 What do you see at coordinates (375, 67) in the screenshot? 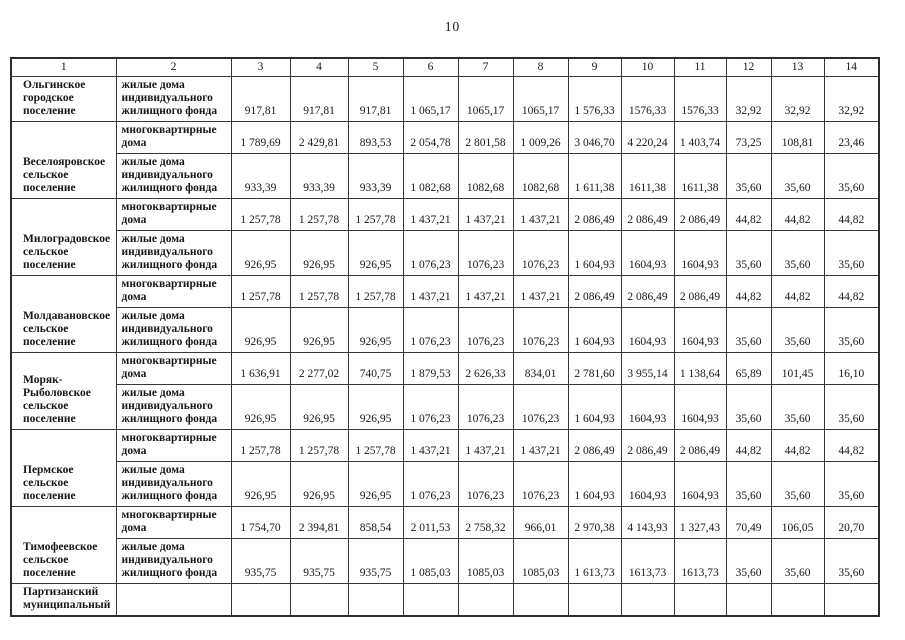
I see `column-header-5: 5` at bounding box center [375, 67].